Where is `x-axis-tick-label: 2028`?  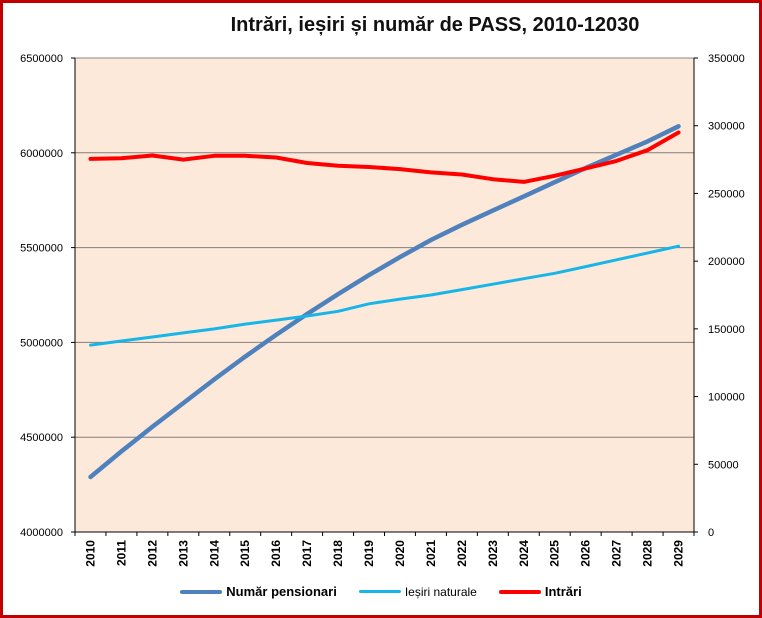
x-axis-tick-label: 2028 is located at coordinates (648, 553).